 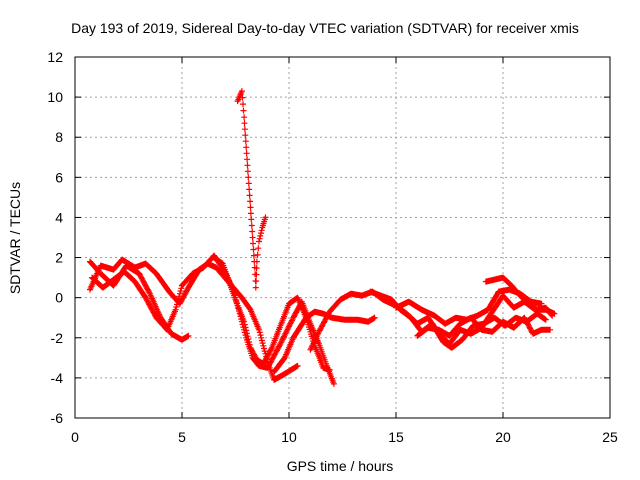 What do you see at coordinates (15, 238) in the screenshot?
I see `y-axis-label: SDTVAR / TECUs` at bounding box center [15, 238].